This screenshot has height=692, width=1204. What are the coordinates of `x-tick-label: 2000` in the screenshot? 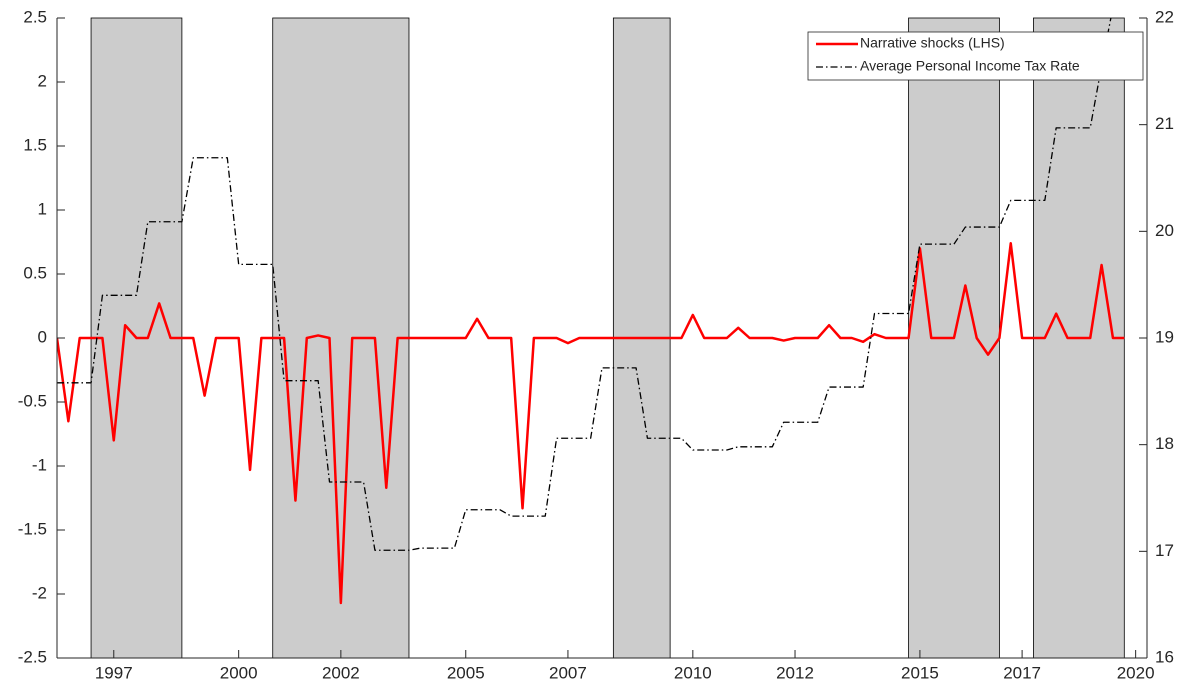 It's located at (239, 672).